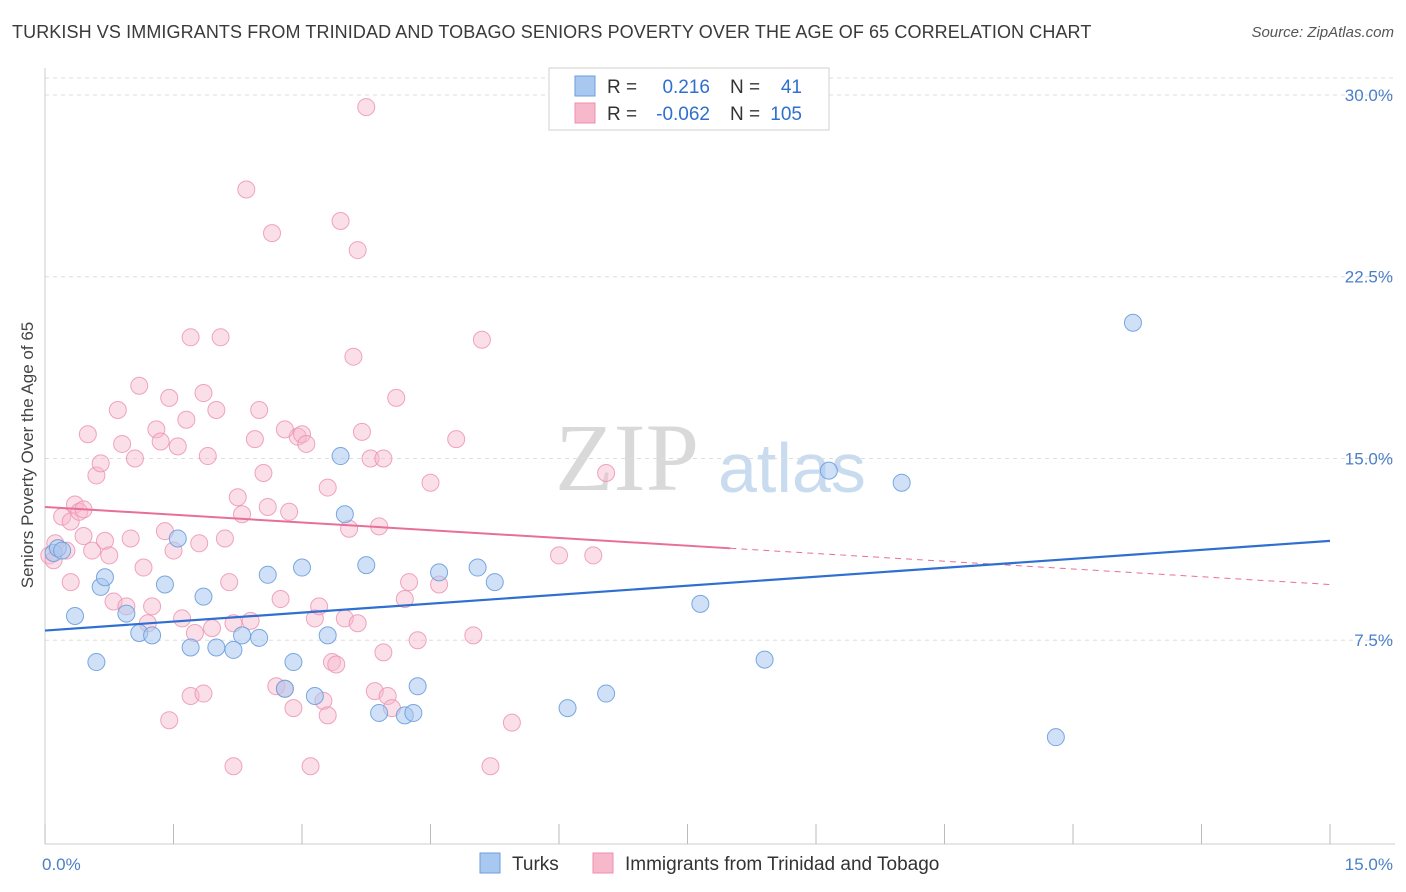  Describe the element at coordinates (791, 87) in the screenshot. I see `legend-n-value-1: 41` at that location.